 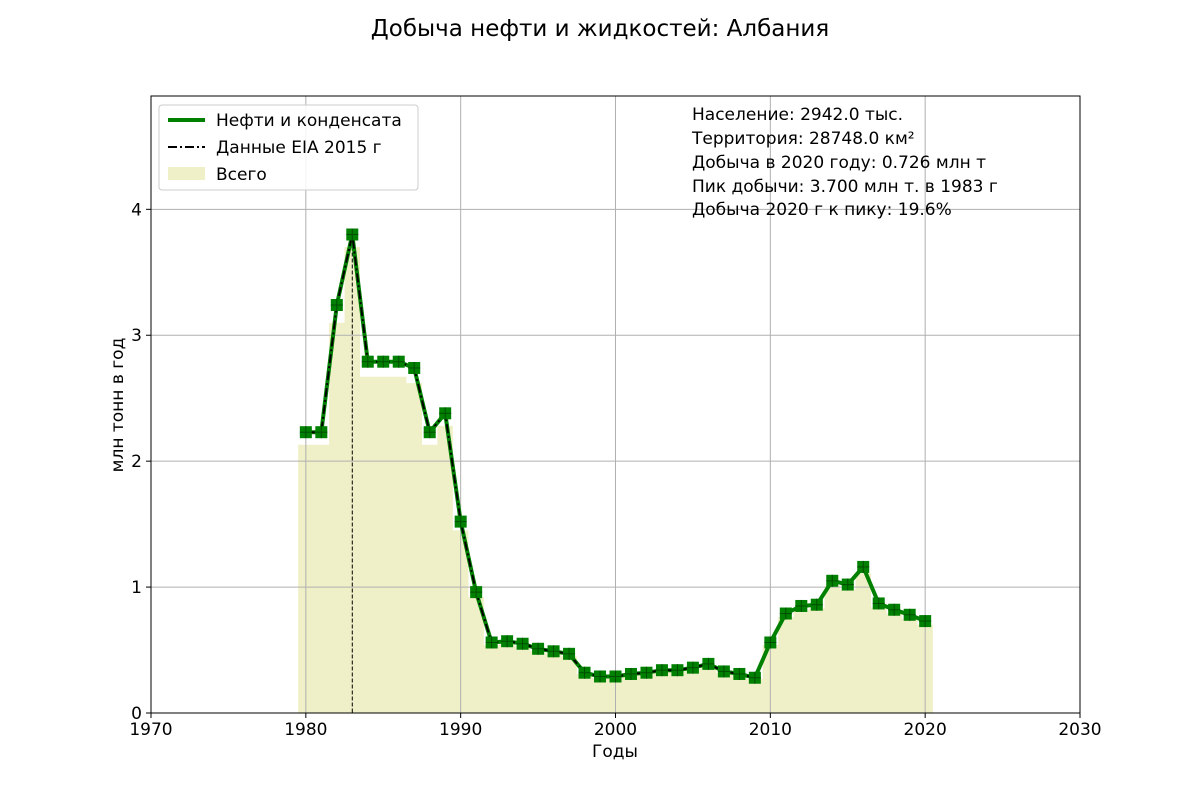 I want to click on x-axis-ticks: 1970 1980 1990 2000 2010 2020 2030, so click(x=615, y=726).